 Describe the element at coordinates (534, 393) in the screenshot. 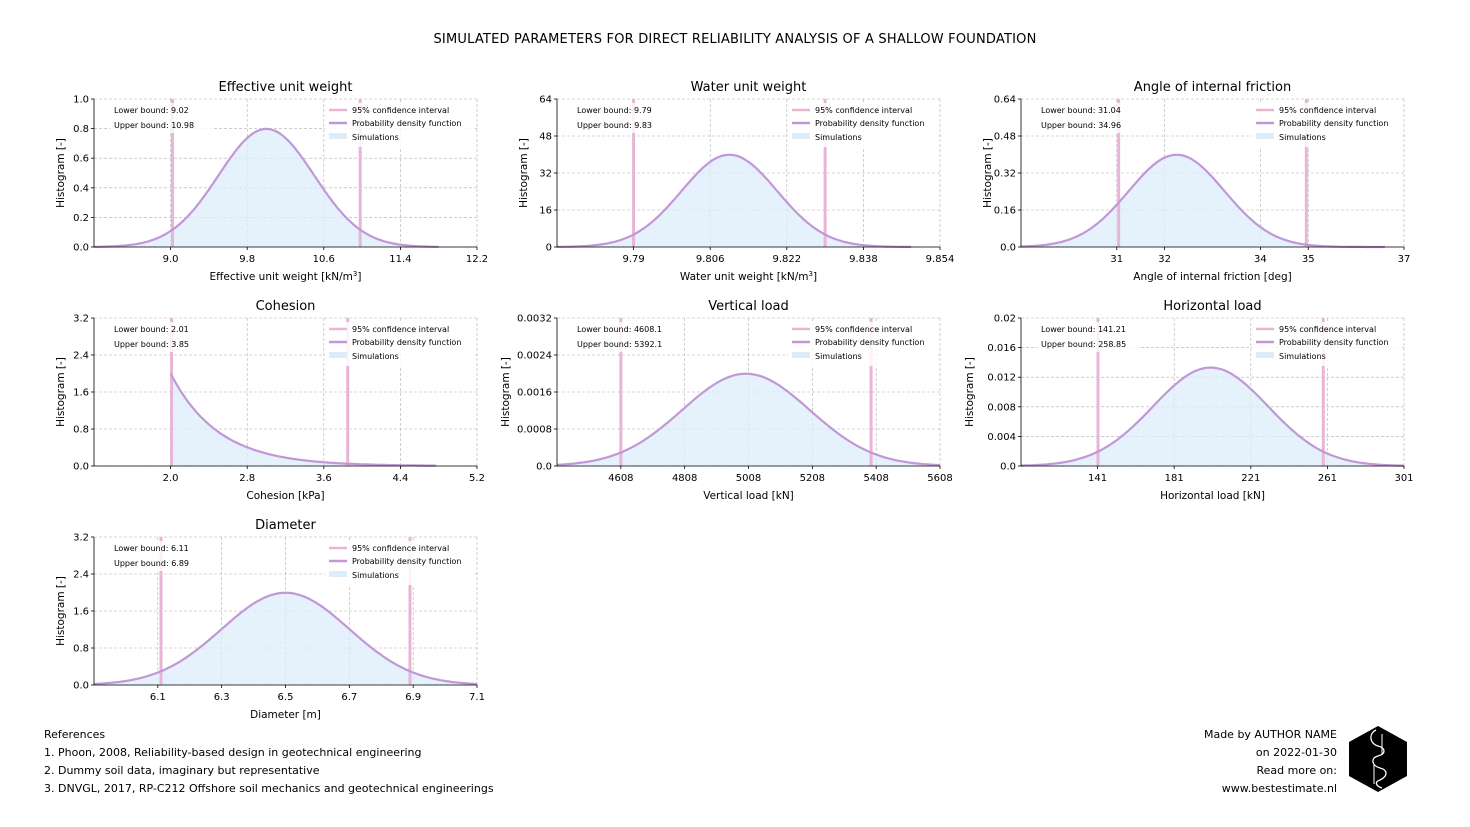

I see `y-tick-label: 0.0016` at that location.